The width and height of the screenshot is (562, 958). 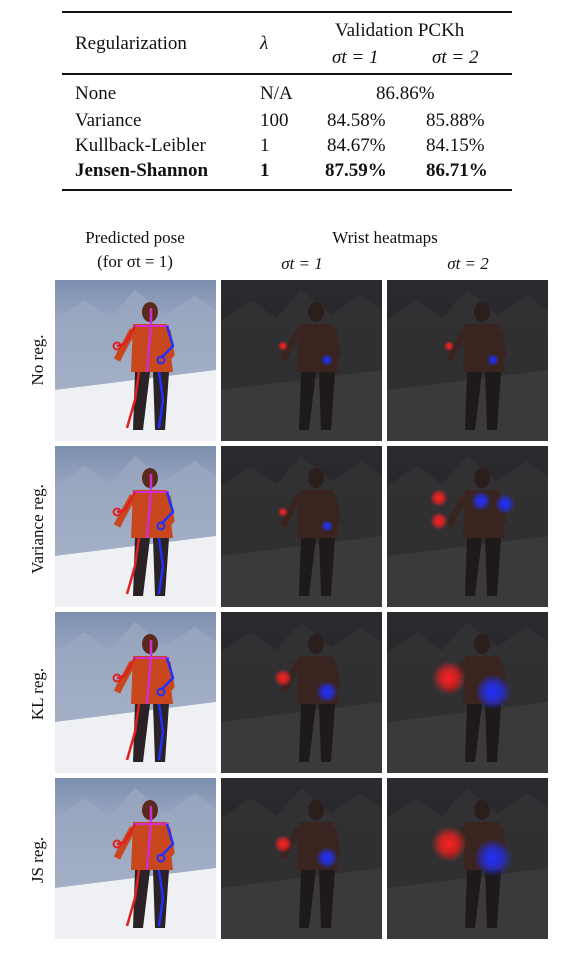 I want to click on panel-variance-reg-heat-s1, so click(x=301, y=526).